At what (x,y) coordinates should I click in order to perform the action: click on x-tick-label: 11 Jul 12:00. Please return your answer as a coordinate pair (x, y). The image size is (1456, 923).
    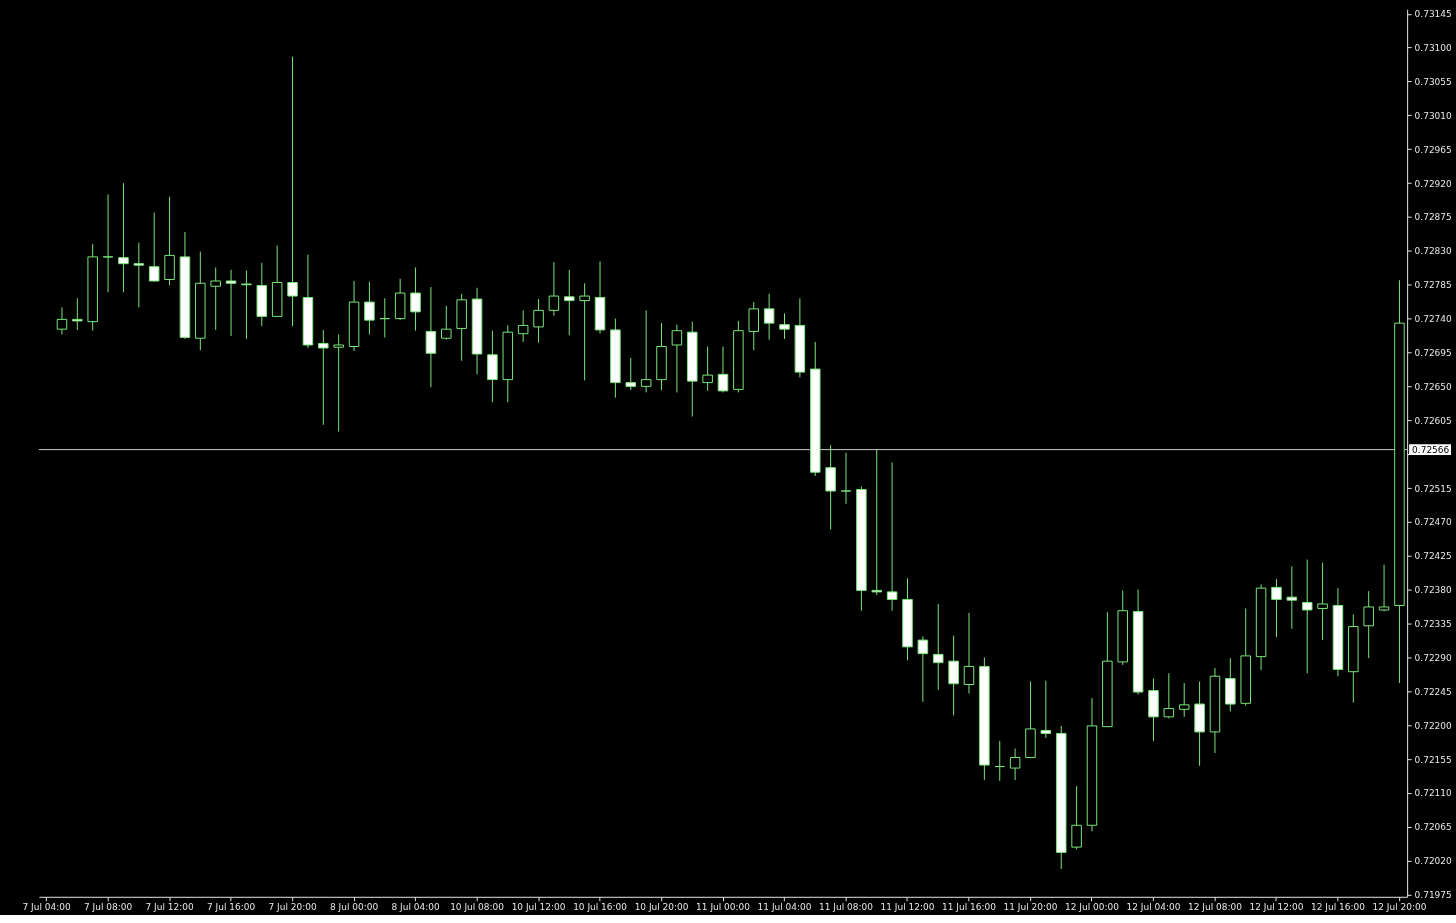
    Looking at the image, I should click on (907, 907).